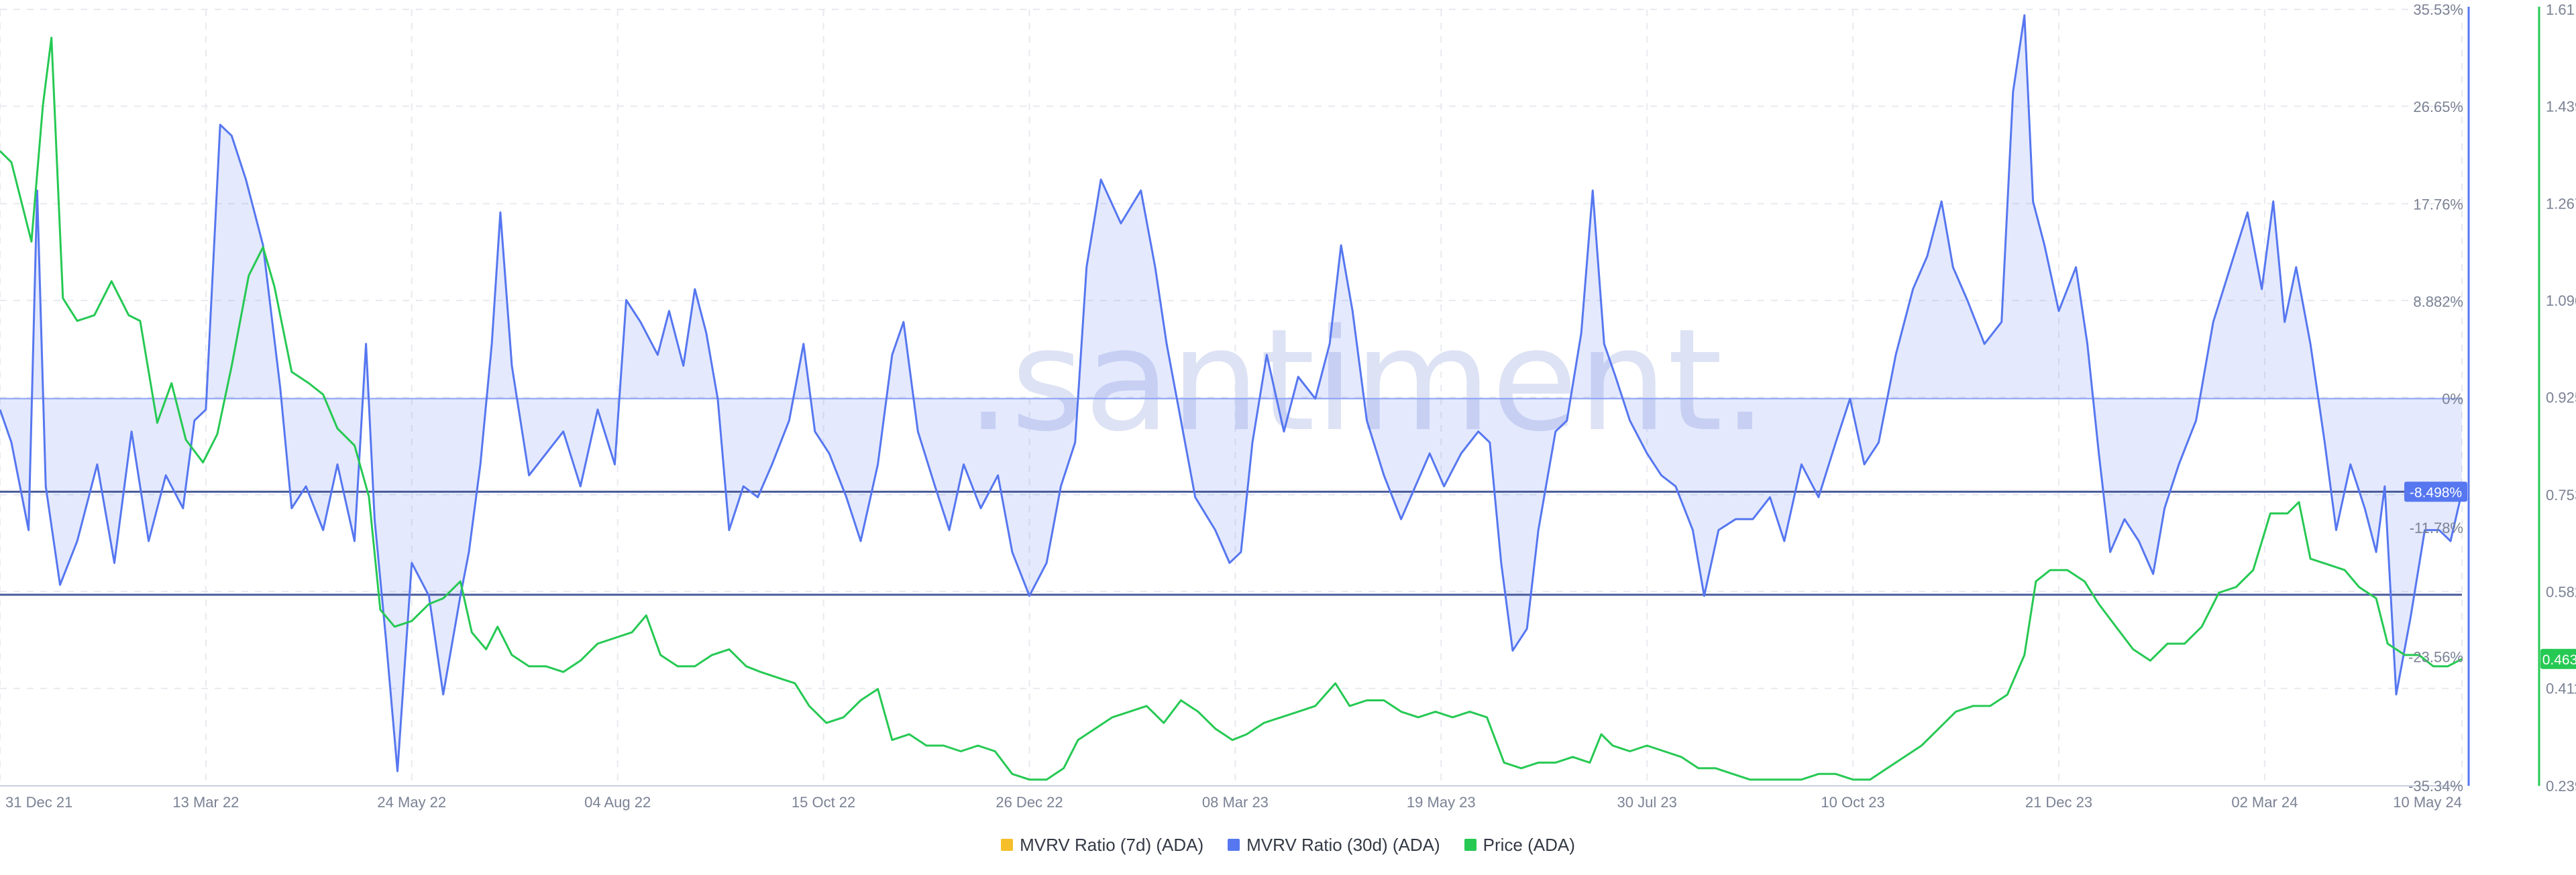 The width and height of the screenshot is (2576, 875). I want to click on x-axis-tick-label: 26 Dec 22, so click(1029, 802).